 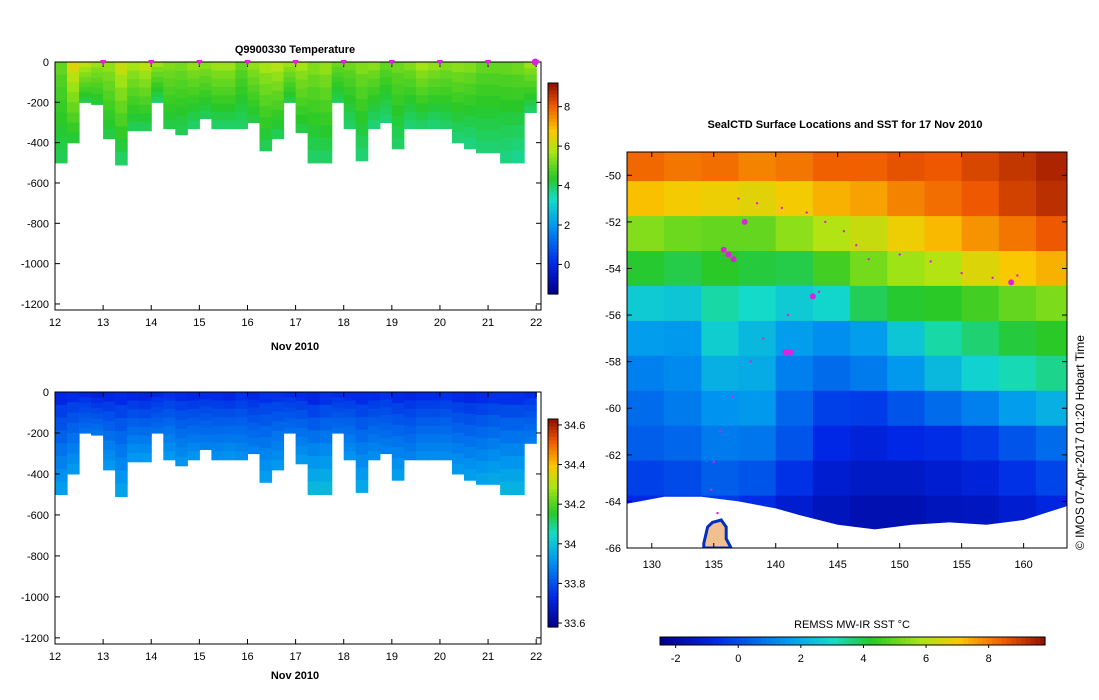 What do you see at coordinates (852, 625) in the screenshot?
I see `sst-colorbar-title: REMSS MW-IR SST °C` at bounding box center [852, 625].